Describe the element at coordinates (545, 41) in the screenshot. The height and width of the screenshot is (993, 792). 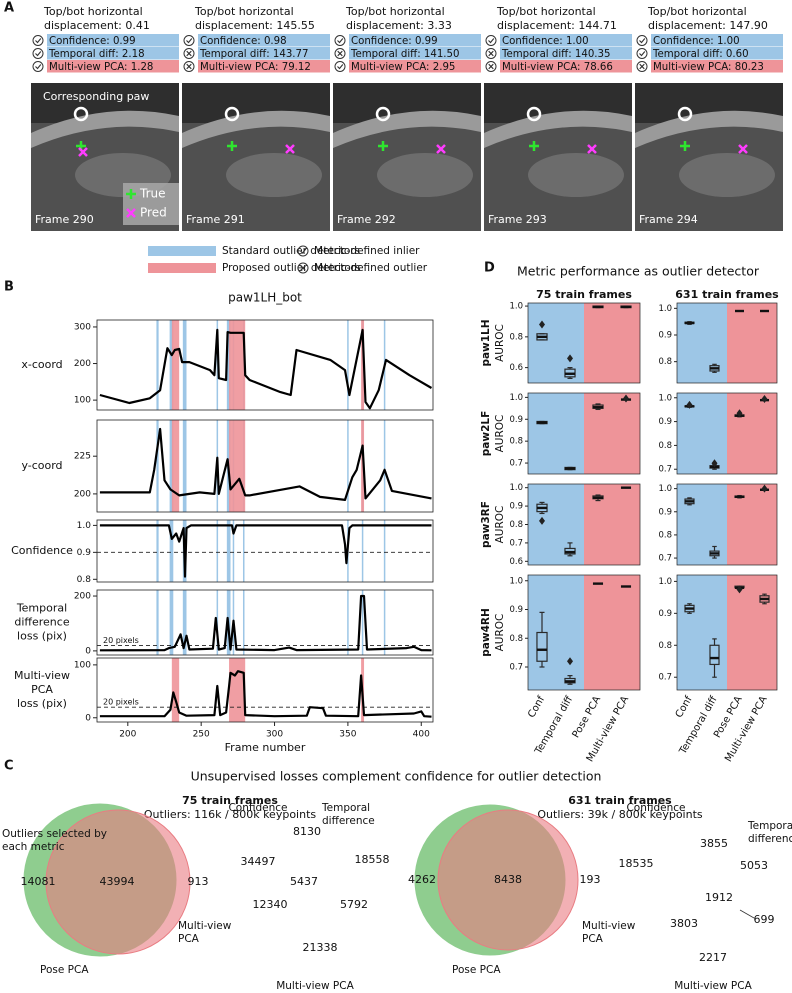
I see `metric-text: Confidence: 1.00` at that location.